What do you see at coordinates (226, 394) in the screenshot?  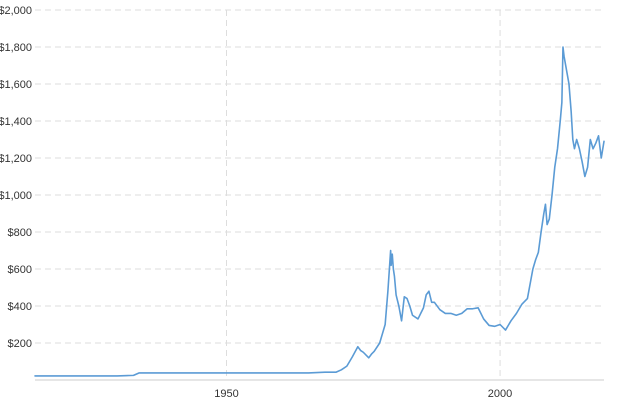 I see `x-tick-label: 1950` at bounding box center [226, 394].